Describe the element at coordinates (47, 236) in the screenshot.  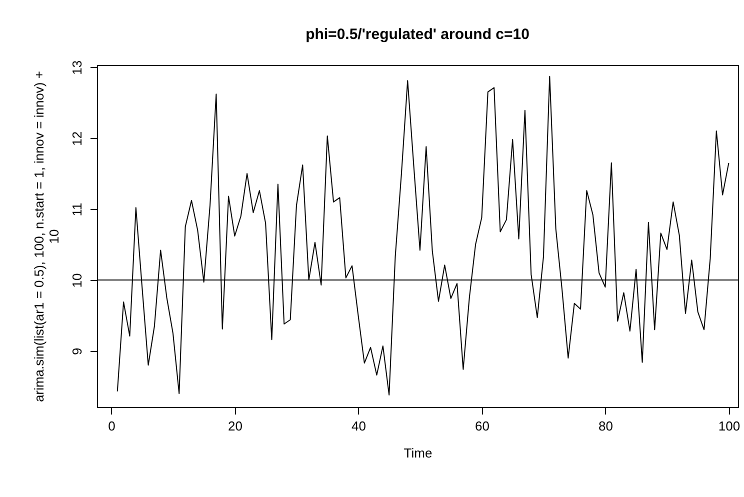
I see `y-axis-title: arima.sim(list(ar1 = 0.5), 100, n.start = 1, innov = innov) + 10` at that location.